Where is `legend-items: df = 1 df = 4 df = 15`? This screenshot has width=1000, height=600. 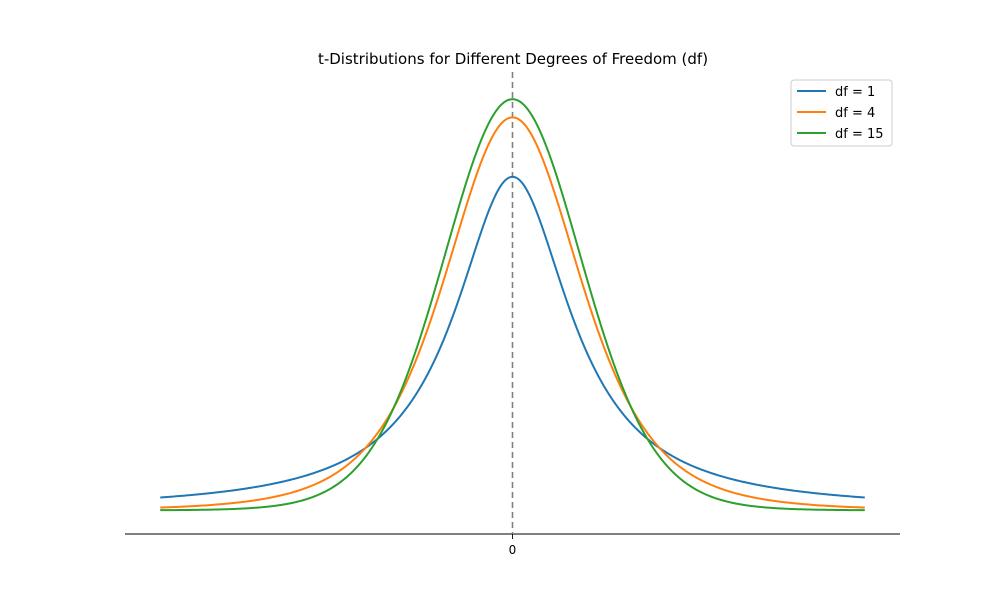
legend-items: df = 1 df = 4 df = 15 is located at coordinates (840, 113).